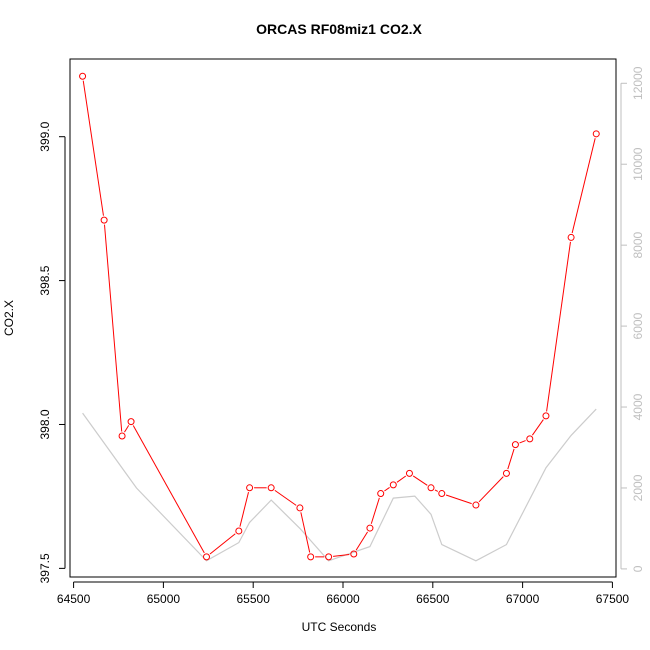 The height and width of the screenshot is (650, 650). I want to click on y-tick-label: 398.0, so click(45, 424).